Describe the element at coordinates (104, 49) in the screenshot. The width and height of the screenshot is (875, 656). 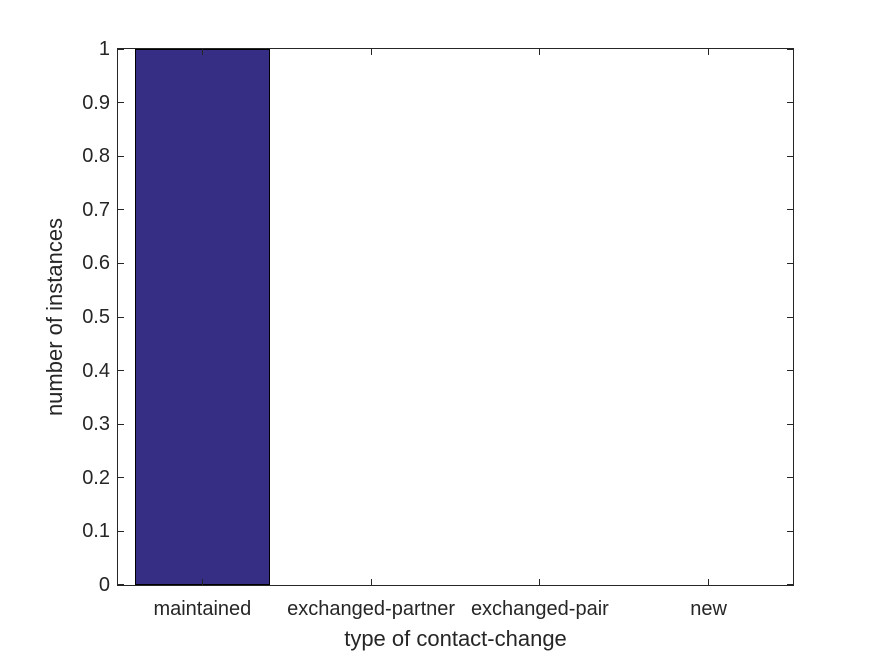
I see `y-tick-label: 1` at that location.